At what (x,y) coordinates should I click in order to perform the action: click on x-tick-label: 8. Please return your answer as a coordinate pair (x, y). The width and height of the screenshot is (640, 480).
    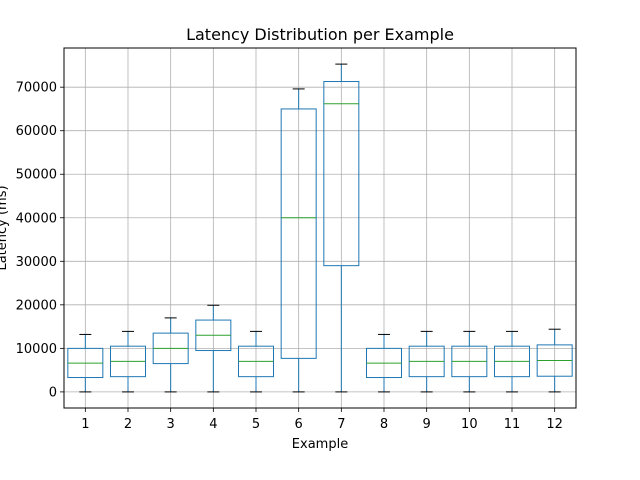
    Looking at the image, I should click on (384, 424).